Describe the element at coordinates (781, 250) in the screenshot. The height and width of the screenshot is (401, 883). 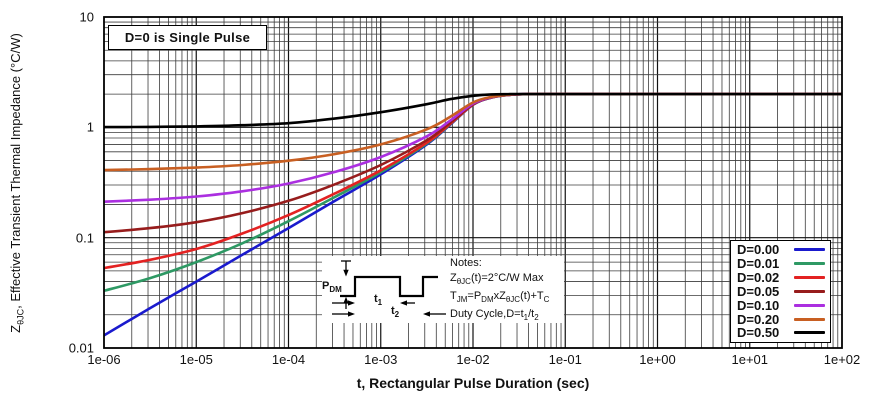
I see `legend-item: D=0.00` at that location.